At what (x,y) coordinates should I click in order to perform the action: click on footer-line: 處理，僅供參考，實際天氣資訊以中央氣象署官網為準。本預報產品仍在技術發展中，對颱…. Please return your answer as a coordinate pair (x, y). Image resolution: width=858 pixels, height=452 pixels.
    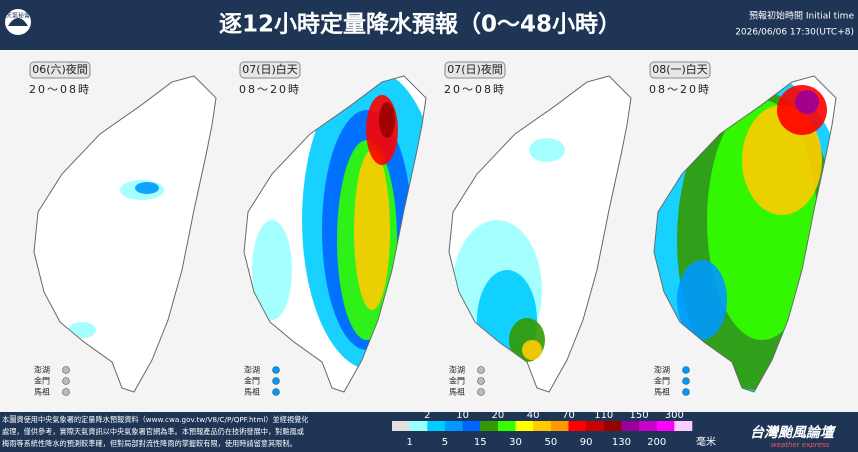
    Looking at the image, I should click on (153, 431).